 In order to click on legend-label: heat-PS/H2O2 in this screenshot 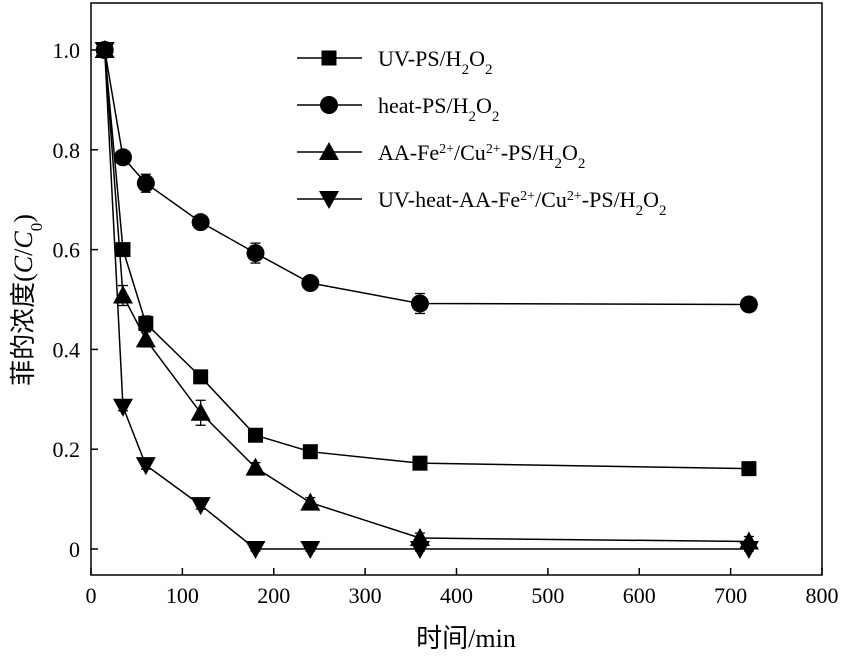, I will do `click(438, 109)`.